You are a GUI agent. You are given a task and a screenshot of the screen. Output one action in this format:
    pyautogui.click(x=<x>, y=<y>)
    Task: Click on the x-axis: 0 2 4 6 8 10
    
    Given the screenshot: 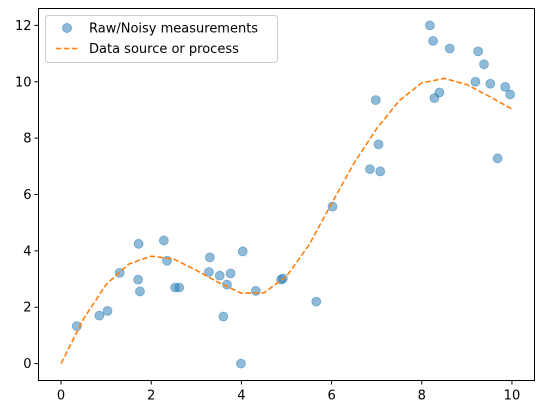 What is the action you would take?
    pyautogui.click(x=289, y=392)
    